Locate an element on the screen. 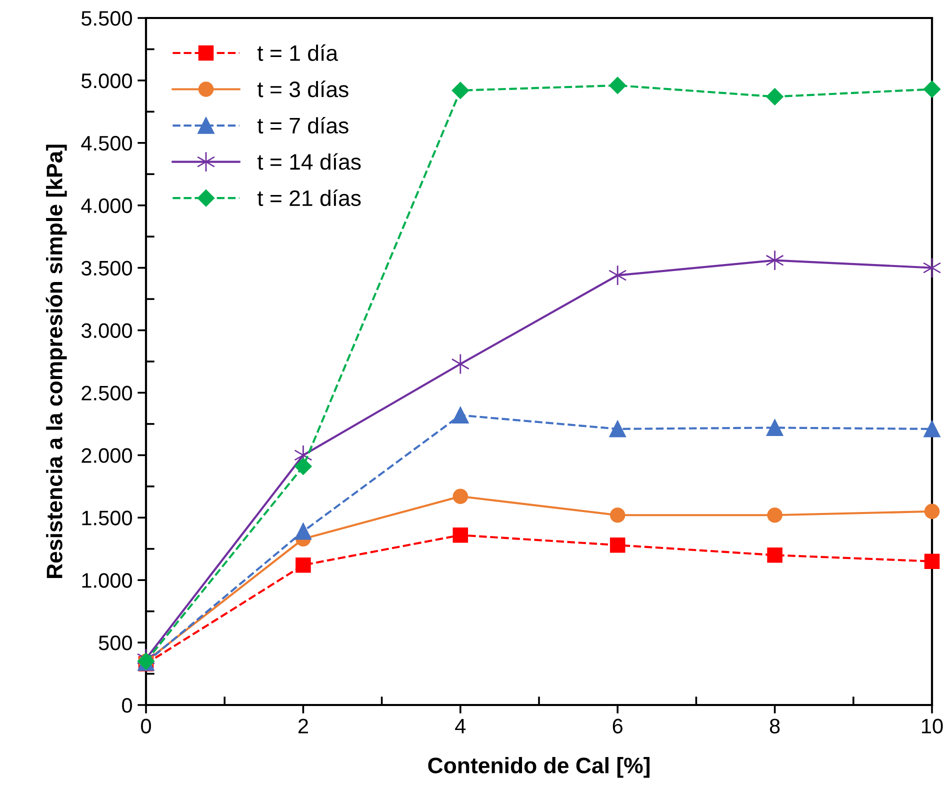 Image resolution: width=950 pixels, height=787 pixels. y-tick-label: 500 is located at coordinates (115, 643).